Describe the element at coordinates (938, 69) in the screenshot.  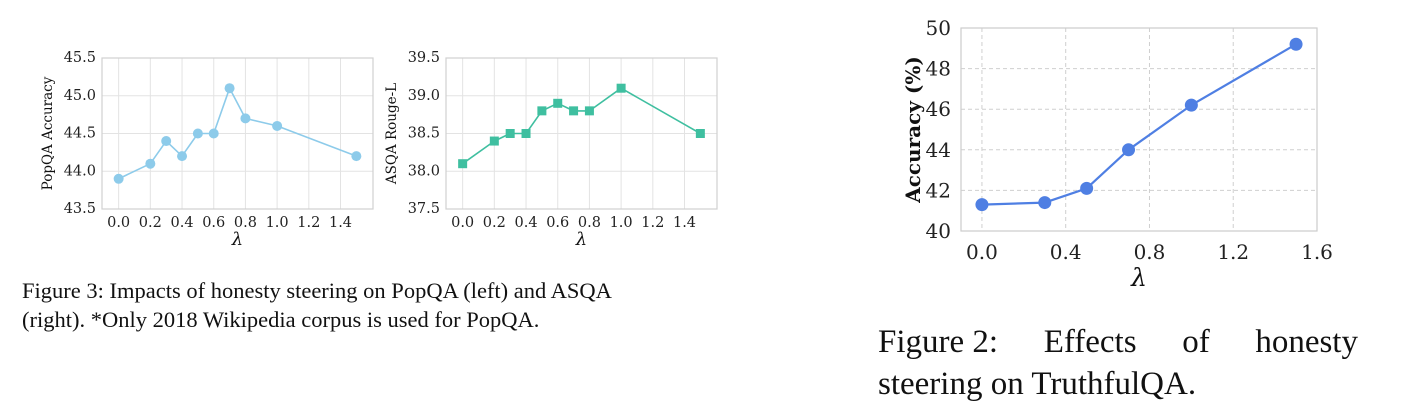
I see `y-tick-label: 48` at that location.